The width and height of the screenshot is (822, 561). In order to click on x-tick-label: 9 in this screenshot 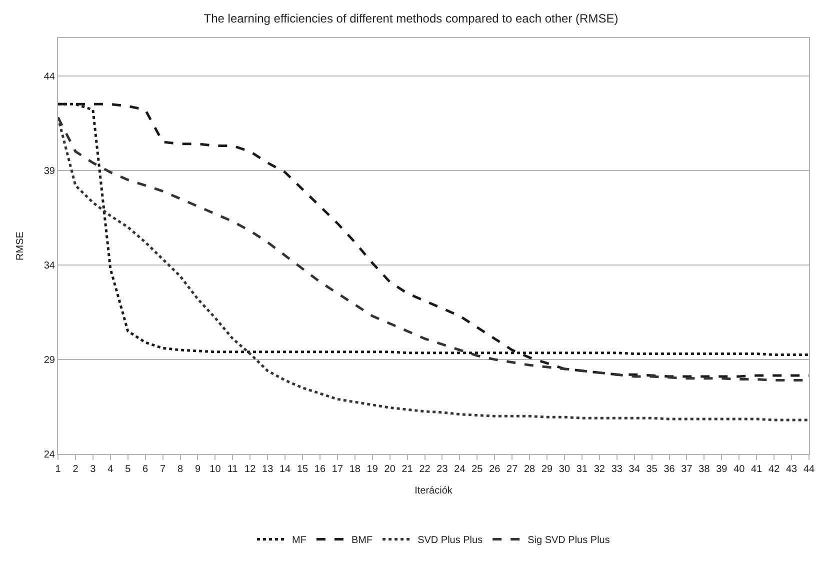, I will do `click(197, 469)`.